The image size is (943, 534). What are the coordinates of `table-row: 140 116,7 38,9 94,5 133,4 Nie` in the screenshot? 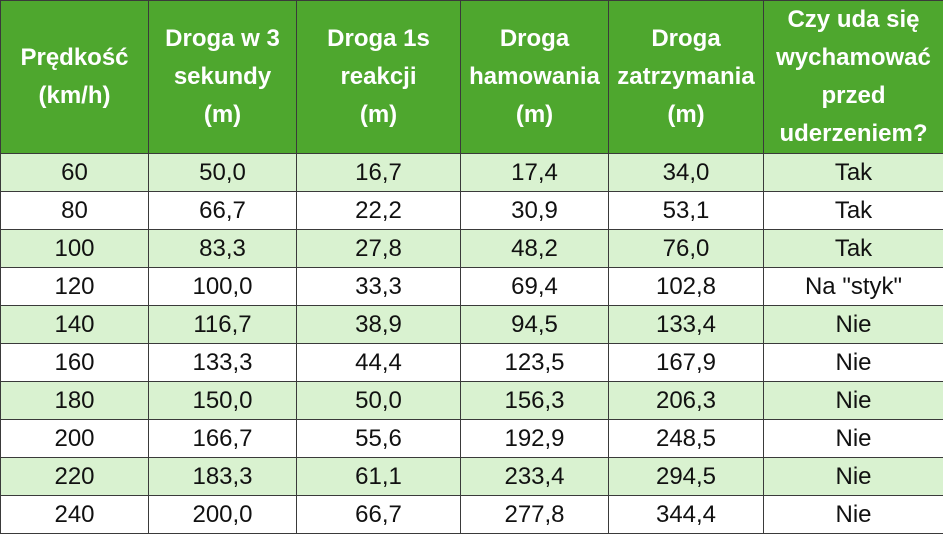 It's located at (472, 325).